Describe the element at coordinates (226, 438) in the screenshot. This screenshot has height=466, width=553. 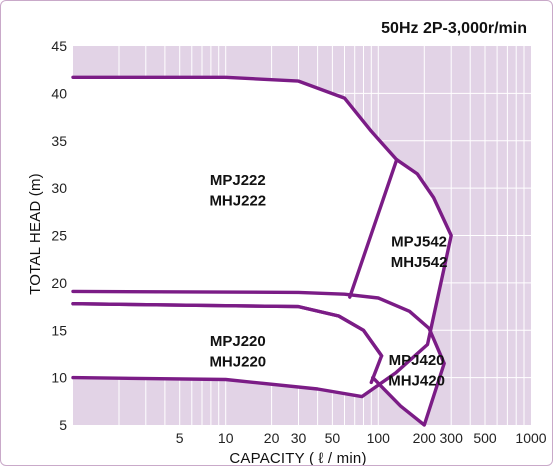
I see `x-tick-label: 10` at that location.